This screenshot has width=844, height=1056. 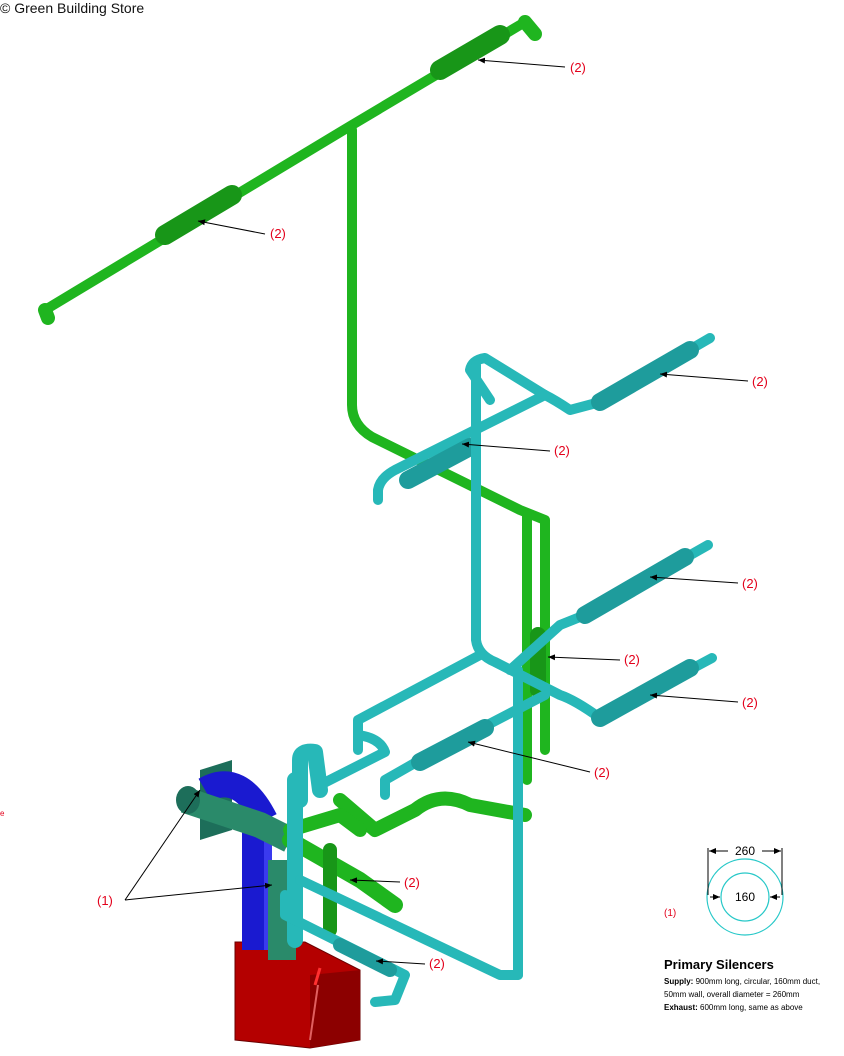 What do you see at coordinates (750, 1007) in the screenshot?
I see `exhaust-text: 600mm long, same as above` at bounding box center [750, 1007].